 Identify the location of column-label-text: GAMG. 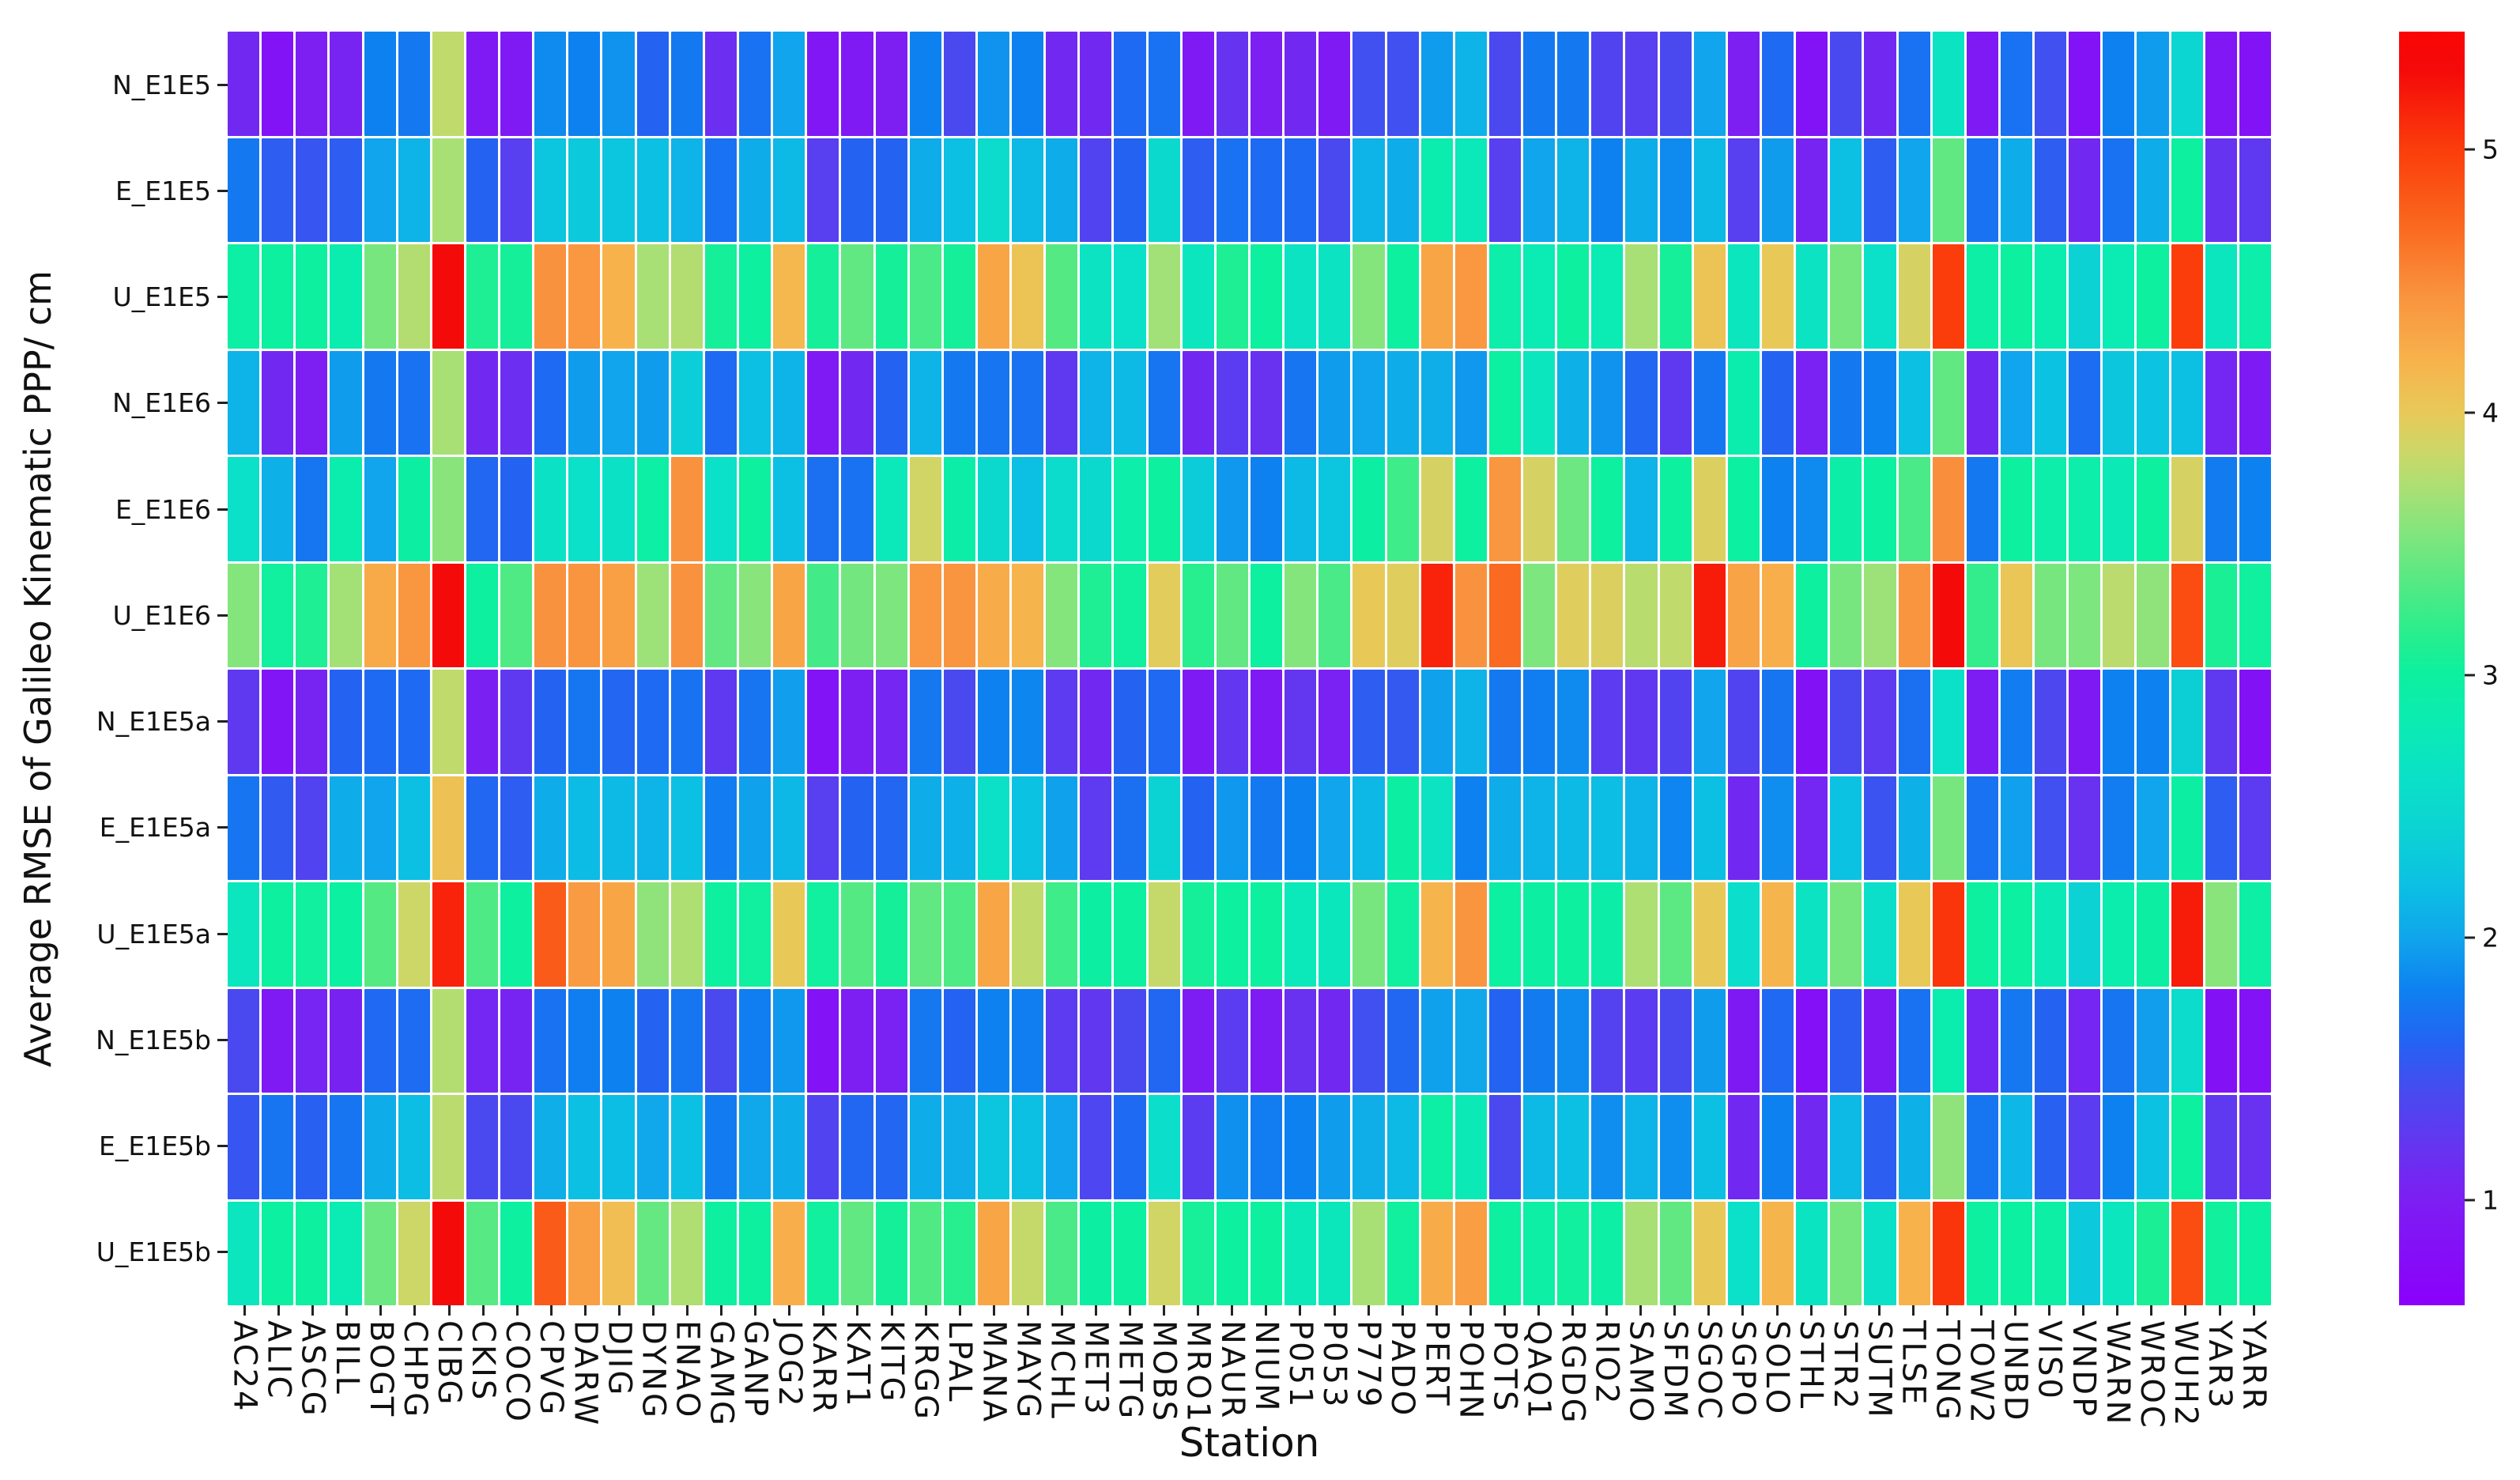
(721, 1374).